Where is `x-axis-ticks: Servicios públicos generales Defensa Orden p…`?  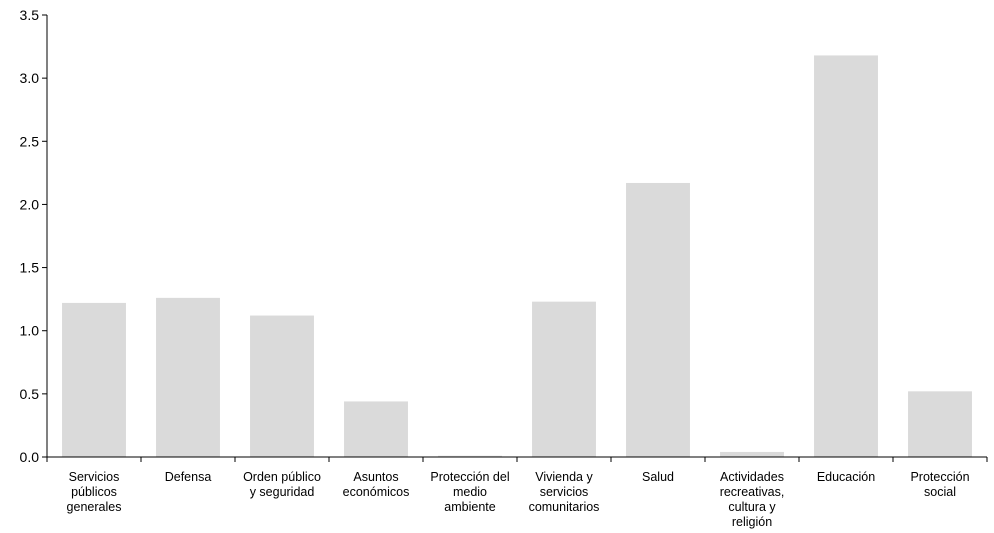 x-axis-ticks: Servicios públicos generales Defensa Orden p… is located at coordinates (517, 493).